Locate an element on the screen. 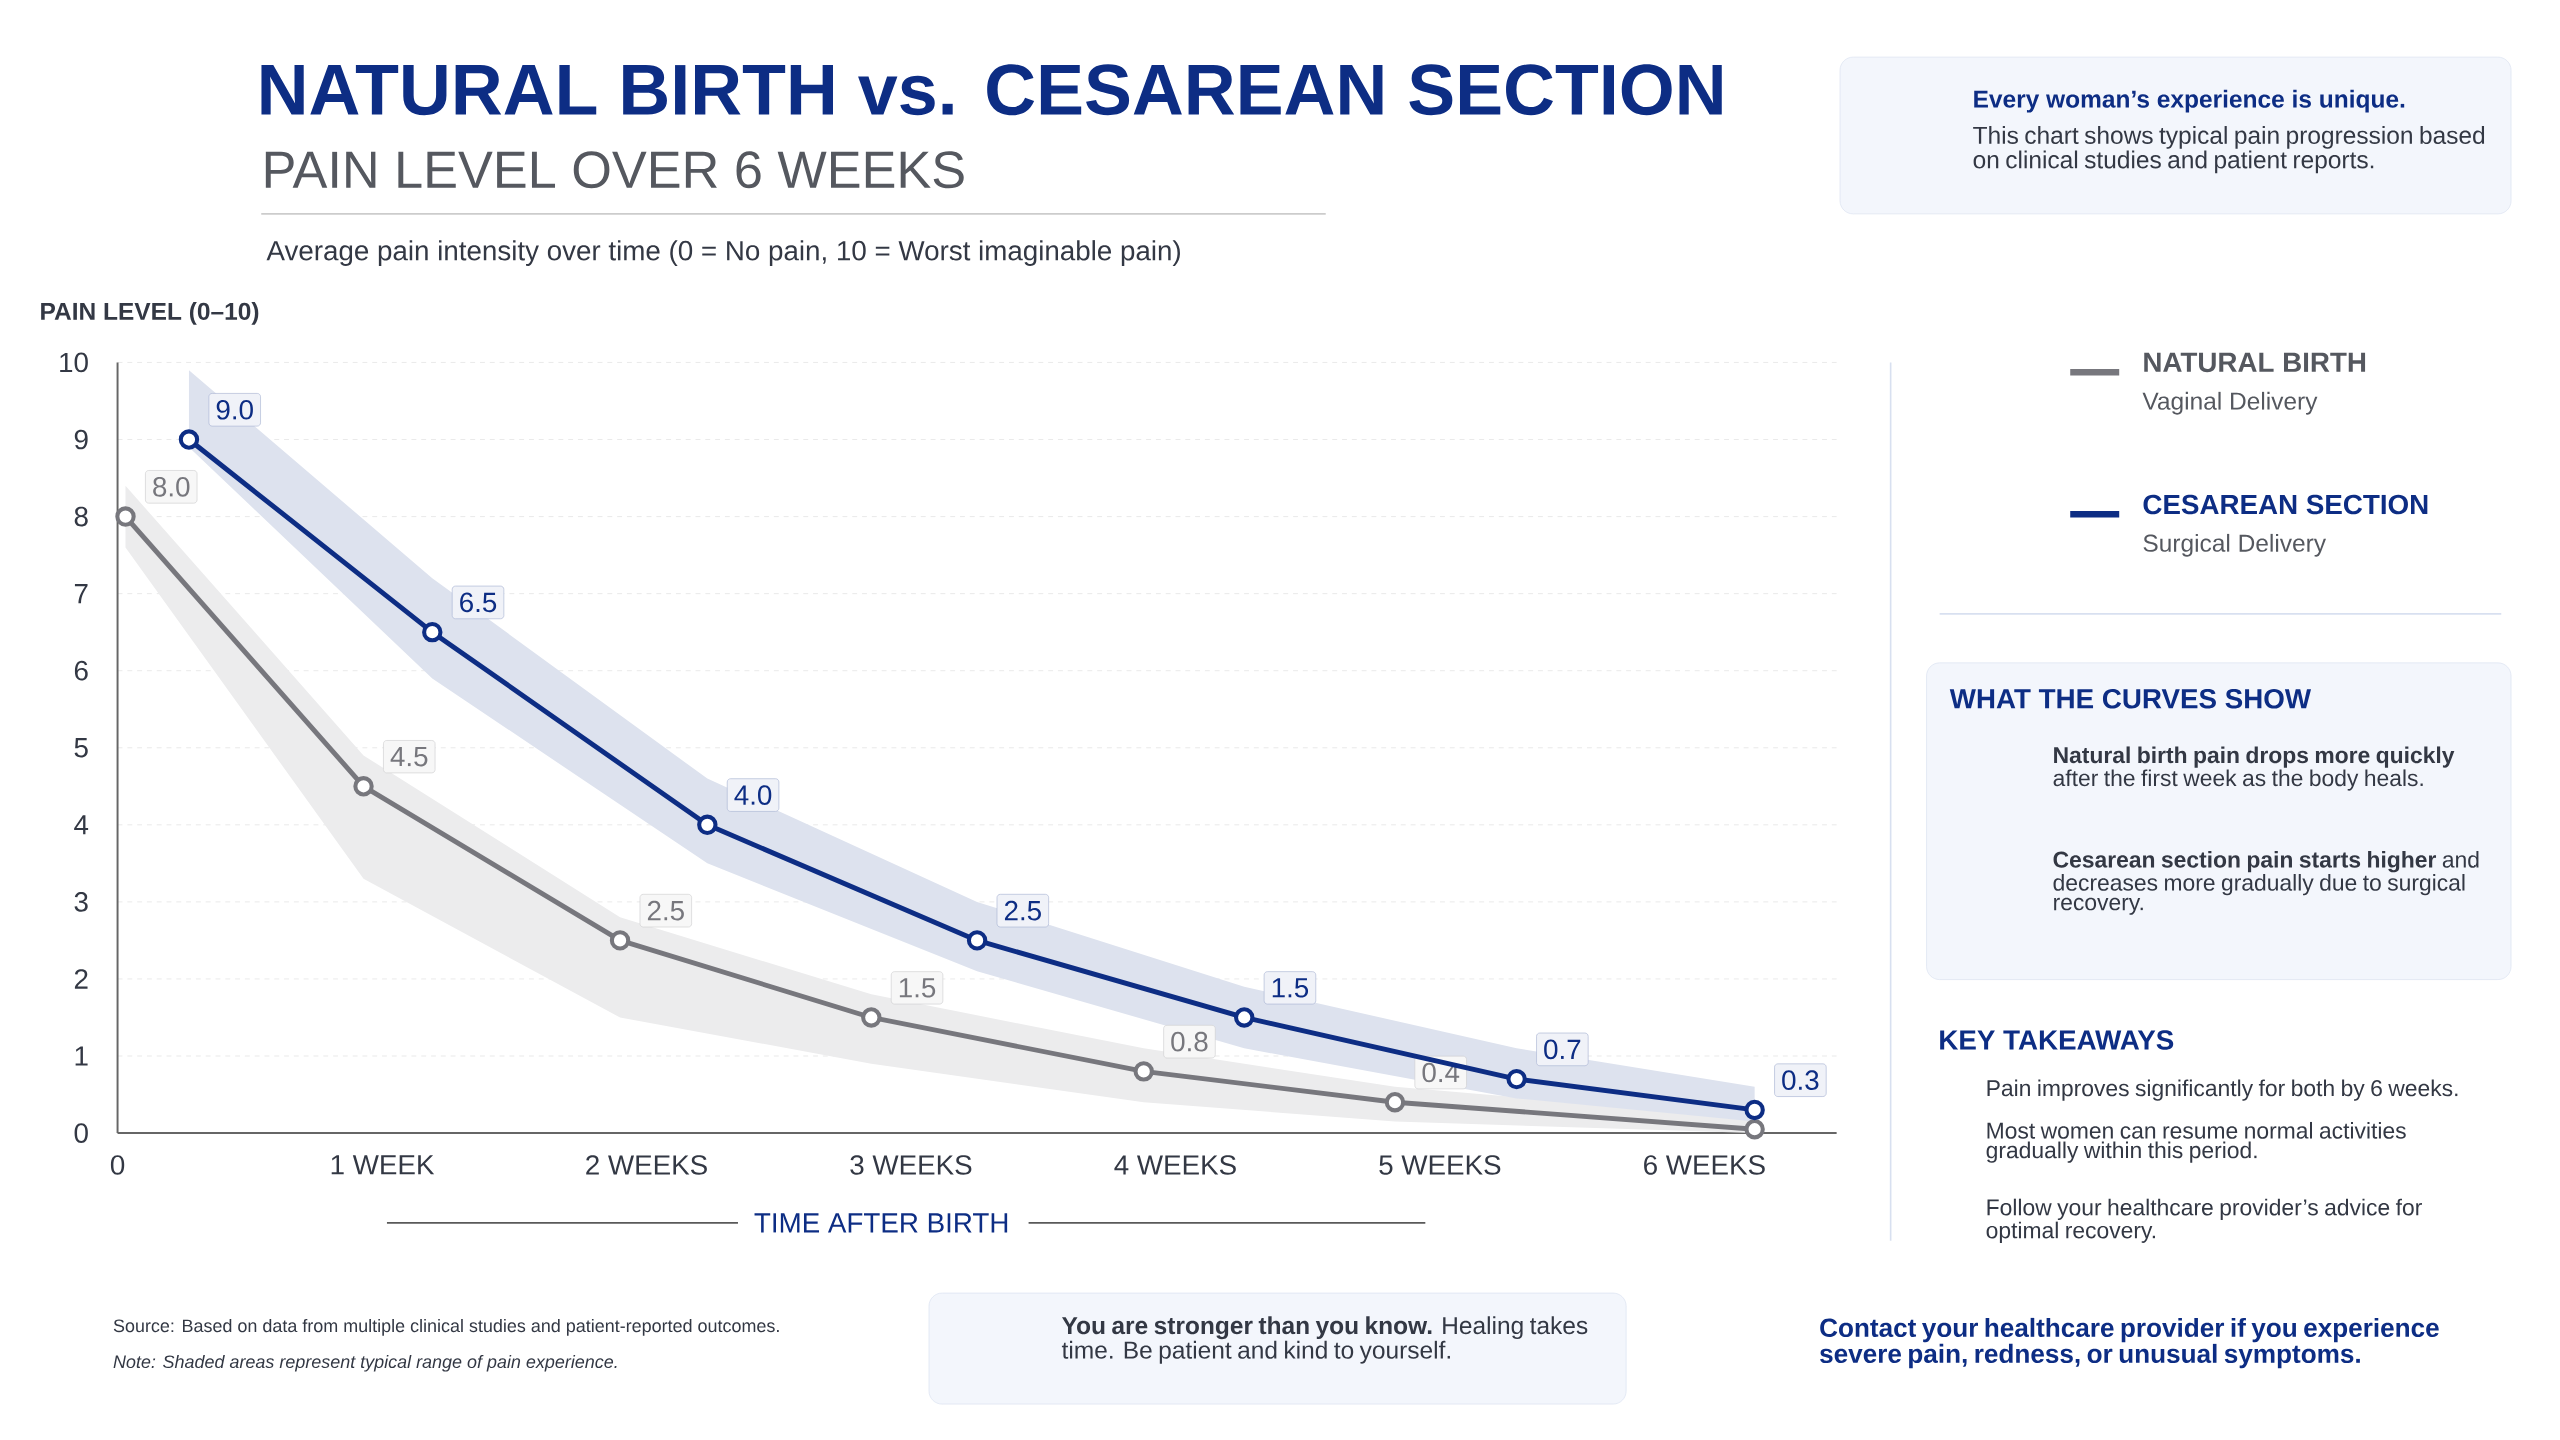  x-tick-label: 5 WEEKS is located at coordinates (1440, 1165).